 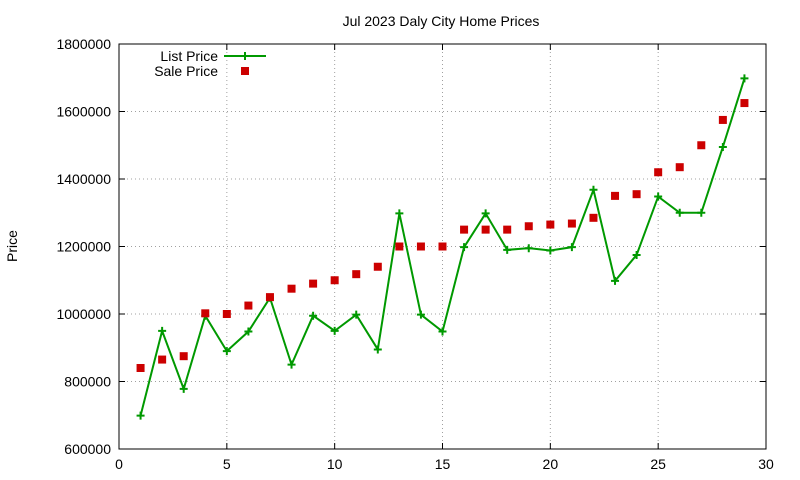 What do you see at coordinates (551, 464) in the screenshot?
I see `x-tick-label: 20` at bounding box center [551, 464].